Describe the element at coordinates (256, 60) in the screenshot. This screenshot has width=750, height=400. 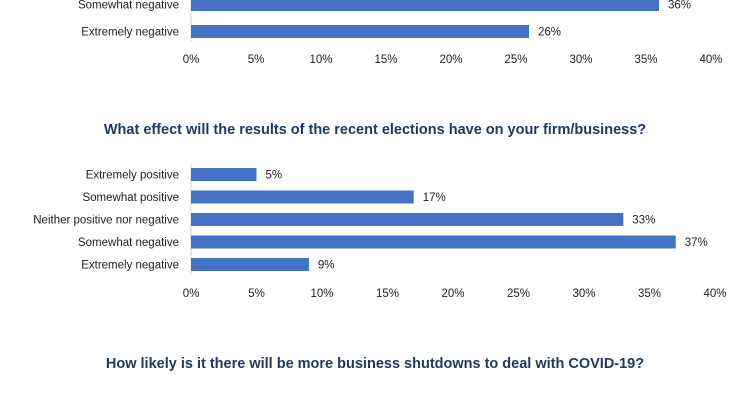
I see `chart1-tick-label: 5%` at that location.